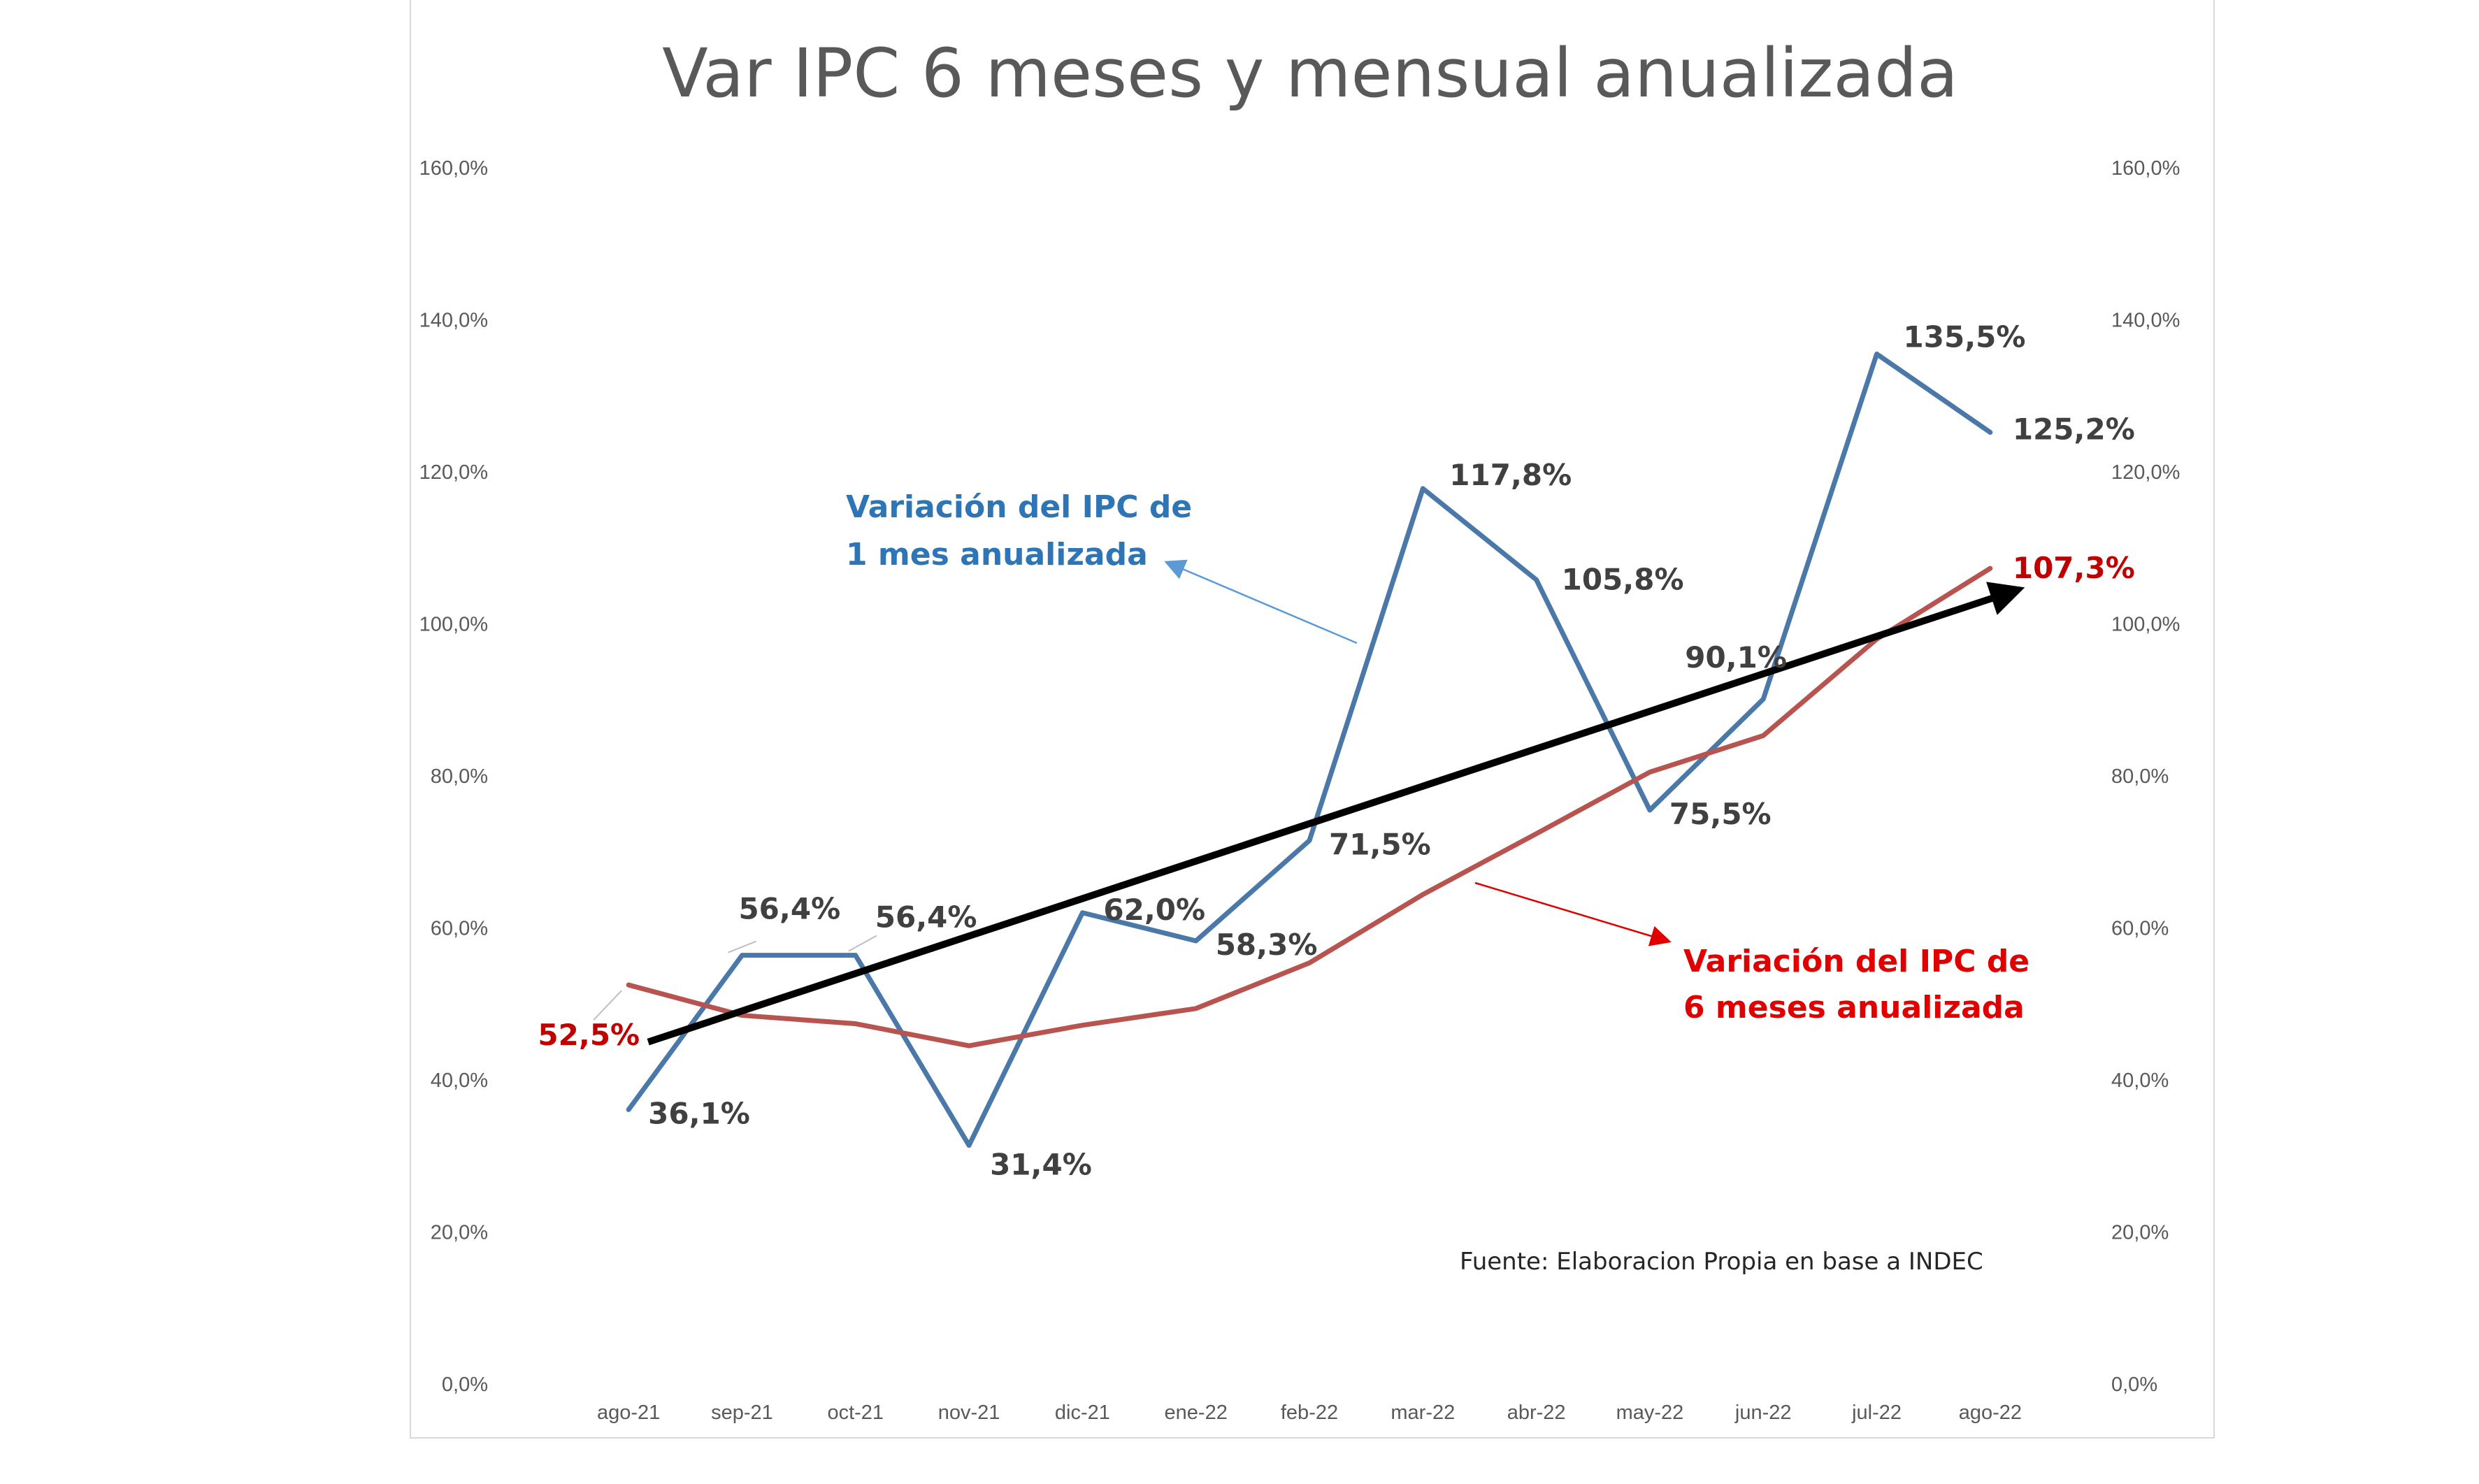  I want to click on annotation-red-line2: 6 meses anualizada, so click(1854, 1007).